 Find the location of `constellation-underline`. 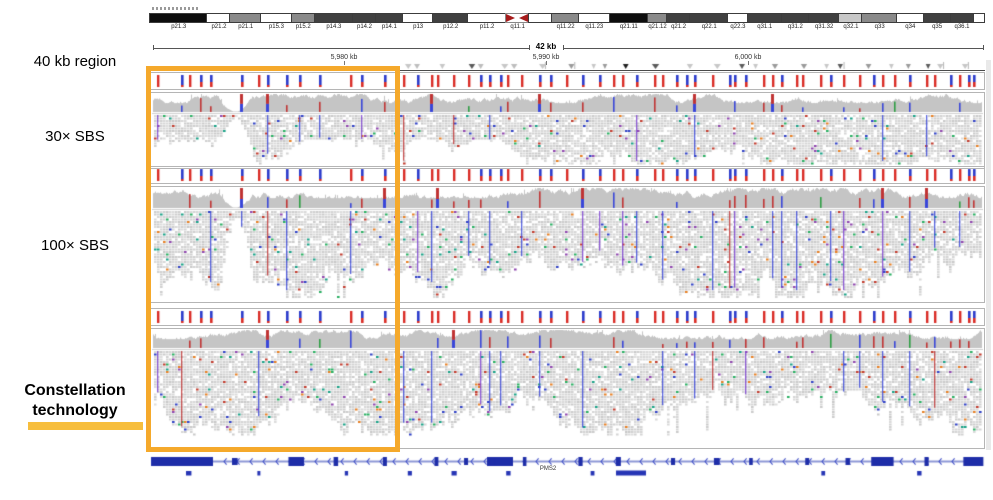

constellation-underline is located at coordinates (85, 426).